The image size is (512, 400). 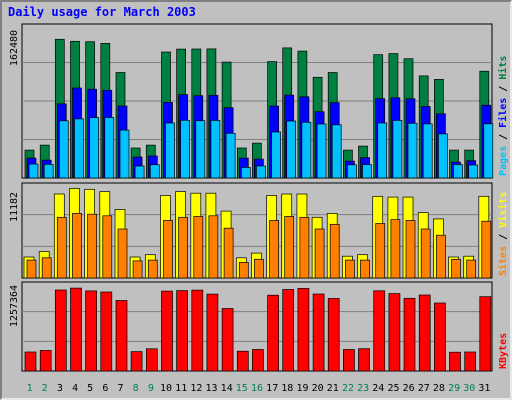 What do you see at coordinates (503, 161) in the screenshot?
I see `pages-label: Pages` at bounding box center [503, 161].